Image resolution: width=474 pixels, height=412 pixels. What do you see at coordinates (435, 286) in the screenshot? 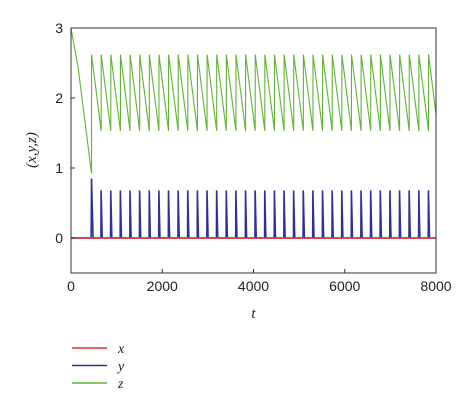
I see `x-tick-label: 8000` at bounding box center [435, 286].